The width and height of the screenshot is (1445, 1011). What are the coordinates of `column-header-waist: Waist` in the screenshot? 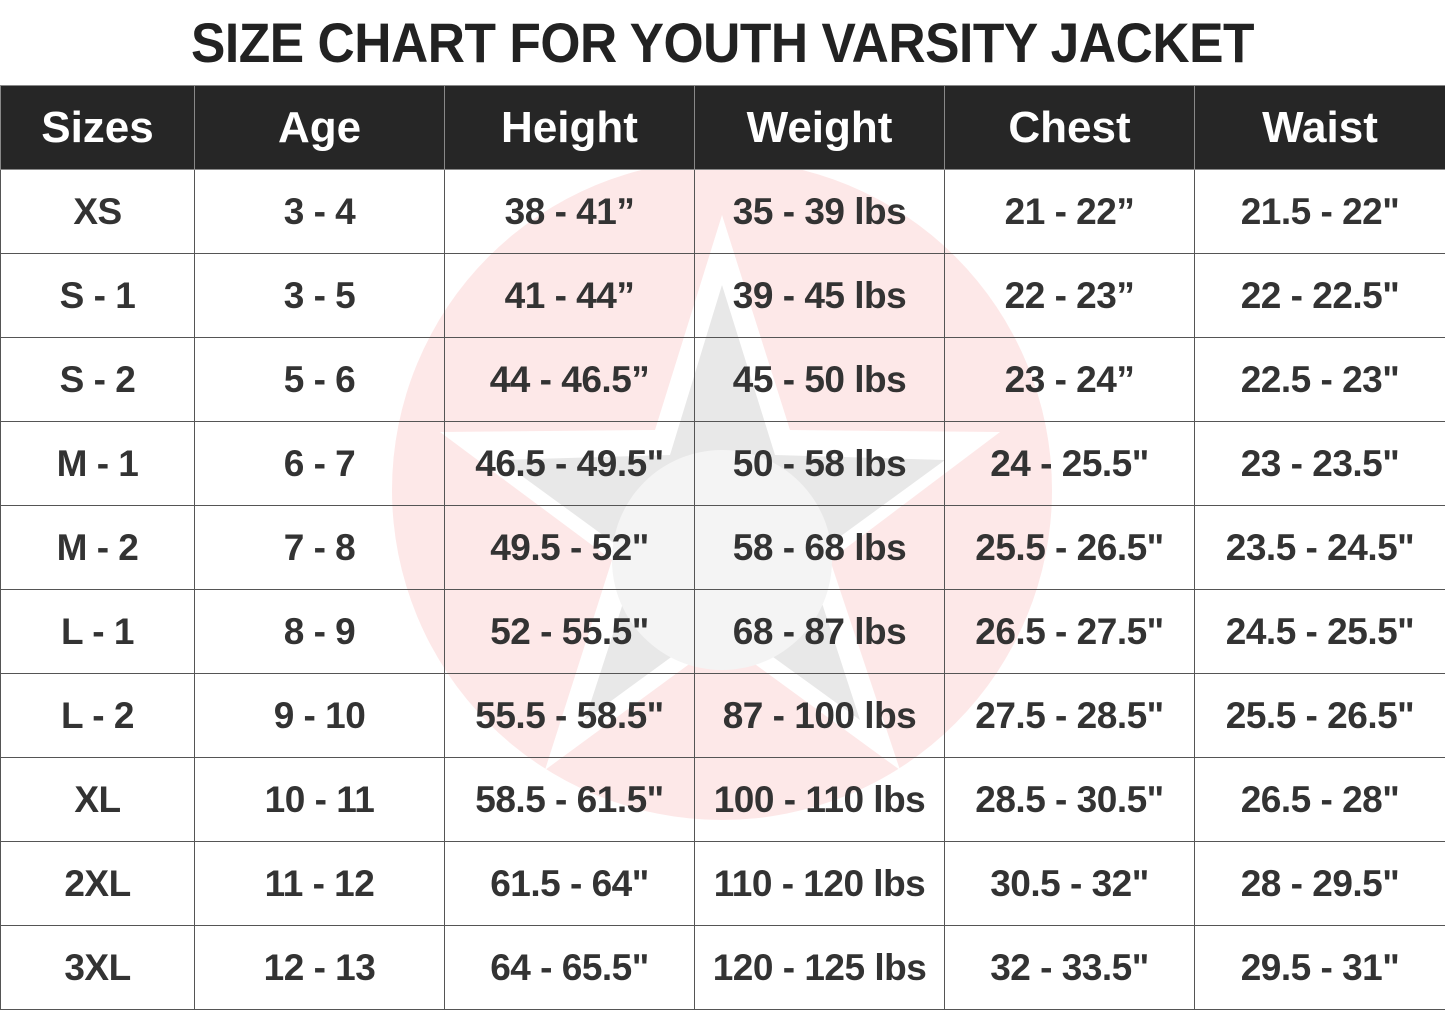 It's located at (1319, 127).